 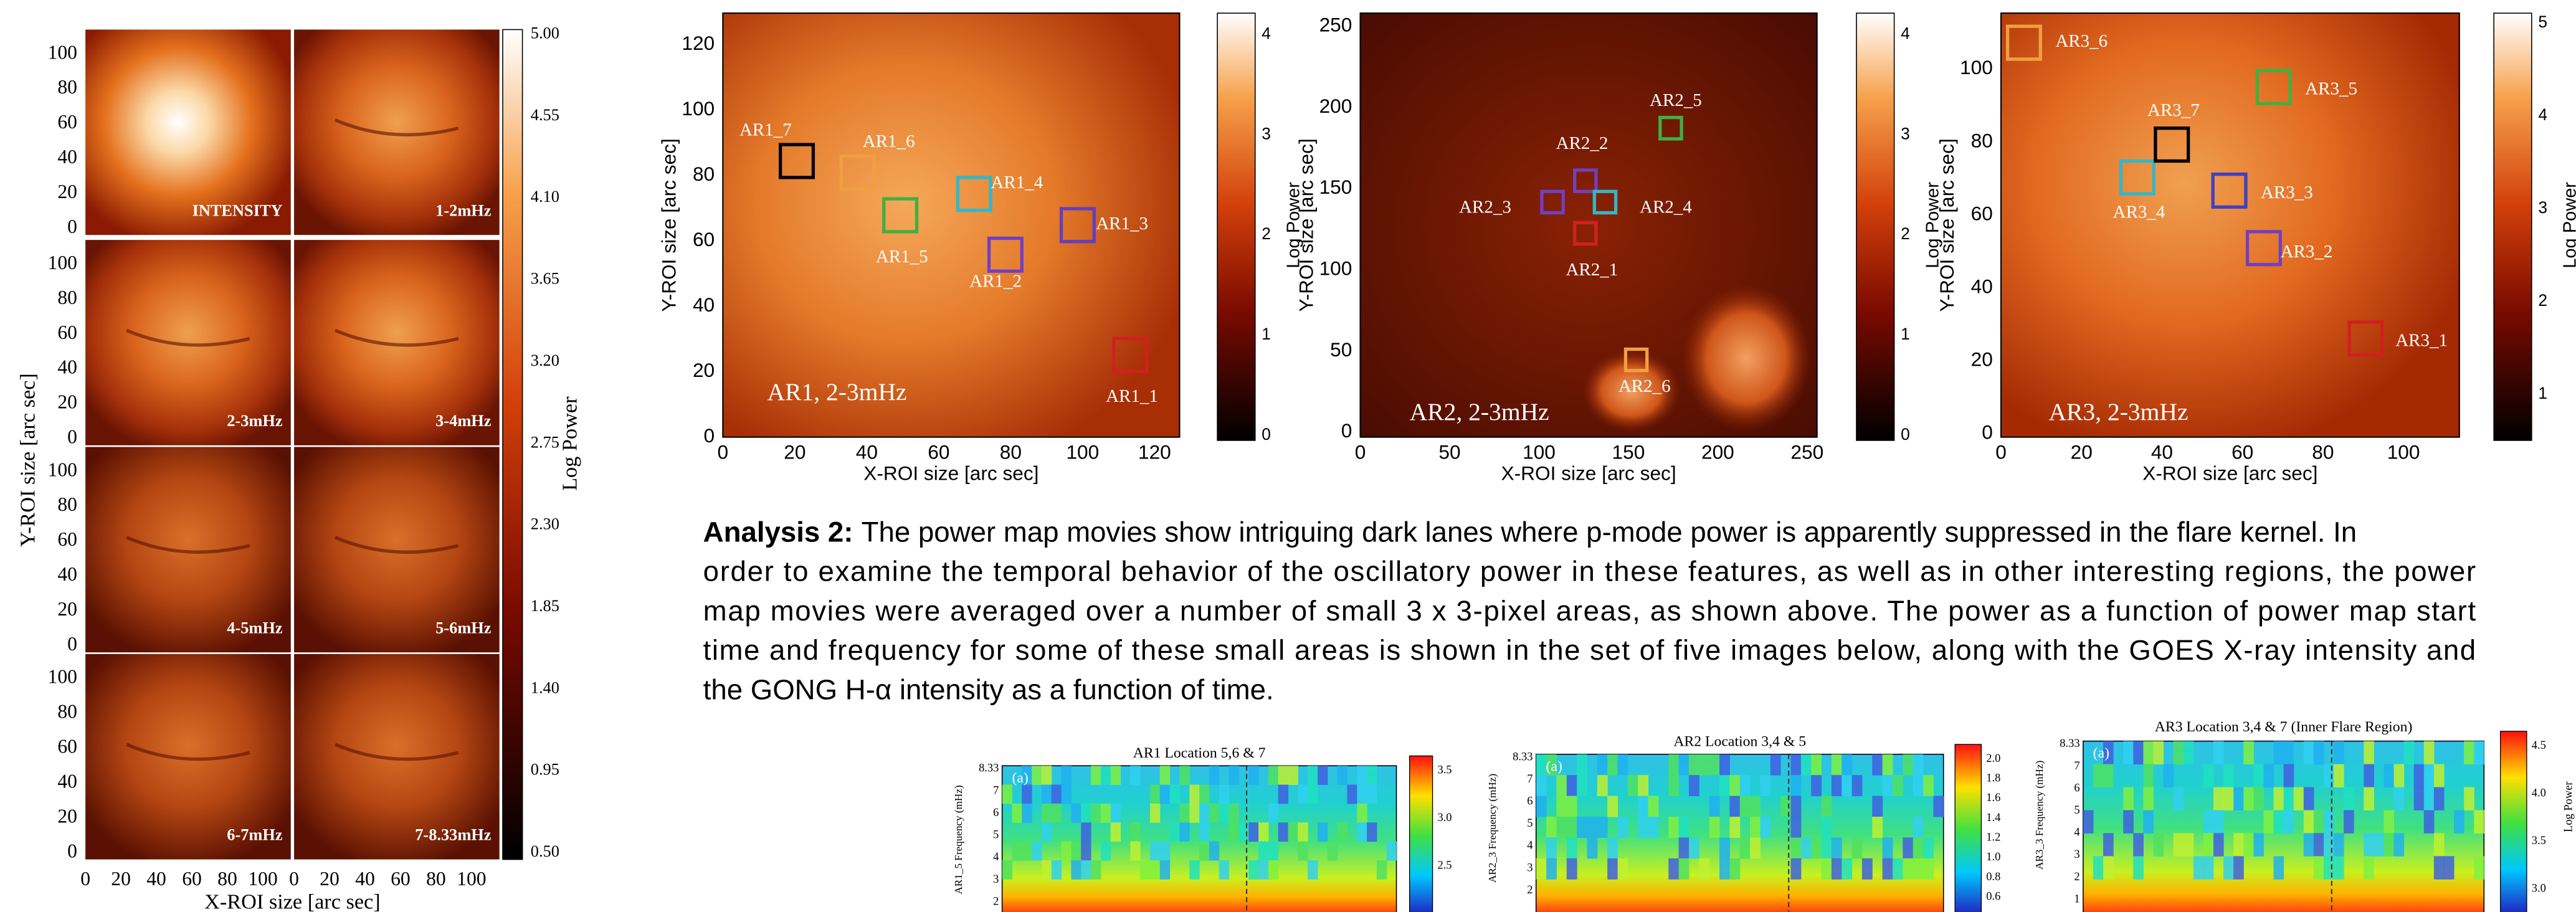 What do you see at coordinates (1905, 234) in the screenshot?
I see `colorbar-tick-label: 2` at bounding box center [1905, 234].